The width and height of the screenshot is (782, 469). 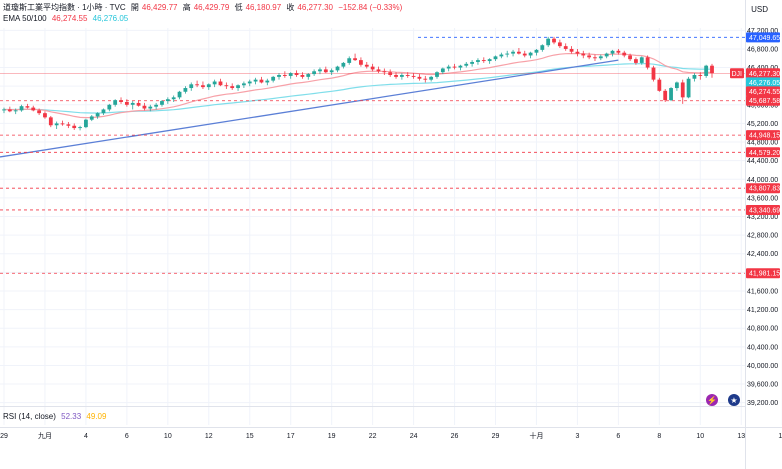 What do you see at coordinates (764, 210) in the screenshot?
I see `price-tag-label: 43,340.69` at bounding box center [764, 210].